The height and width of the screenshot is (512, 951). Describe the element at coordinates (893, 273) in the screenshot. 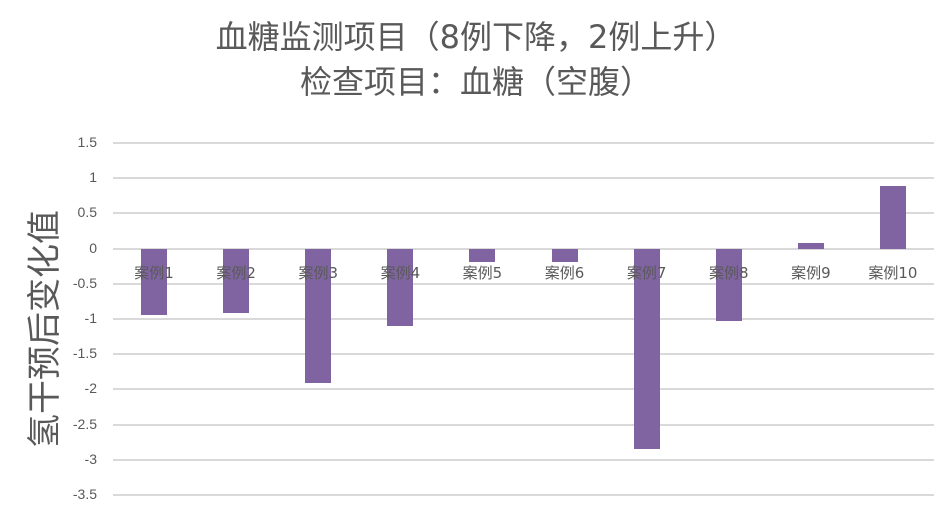

I see `x-tick-label: 案例10` at that location.